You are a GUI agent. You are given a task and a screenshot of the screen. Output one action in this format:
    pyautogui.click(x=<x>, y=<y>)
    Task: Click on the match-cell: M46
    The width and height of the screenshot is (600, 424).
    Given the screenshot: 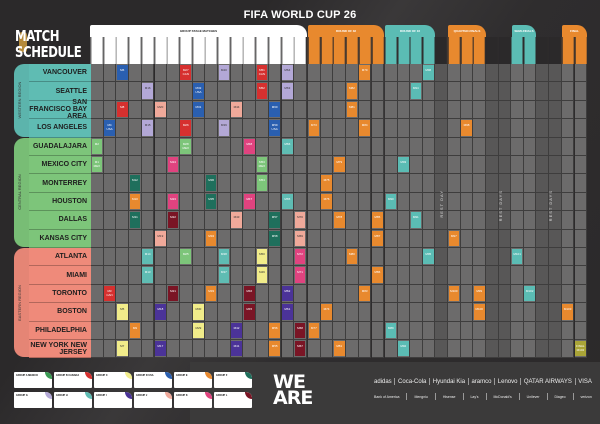 What is the action you would take?
    pyautogui.click(x=249, y=293)
    